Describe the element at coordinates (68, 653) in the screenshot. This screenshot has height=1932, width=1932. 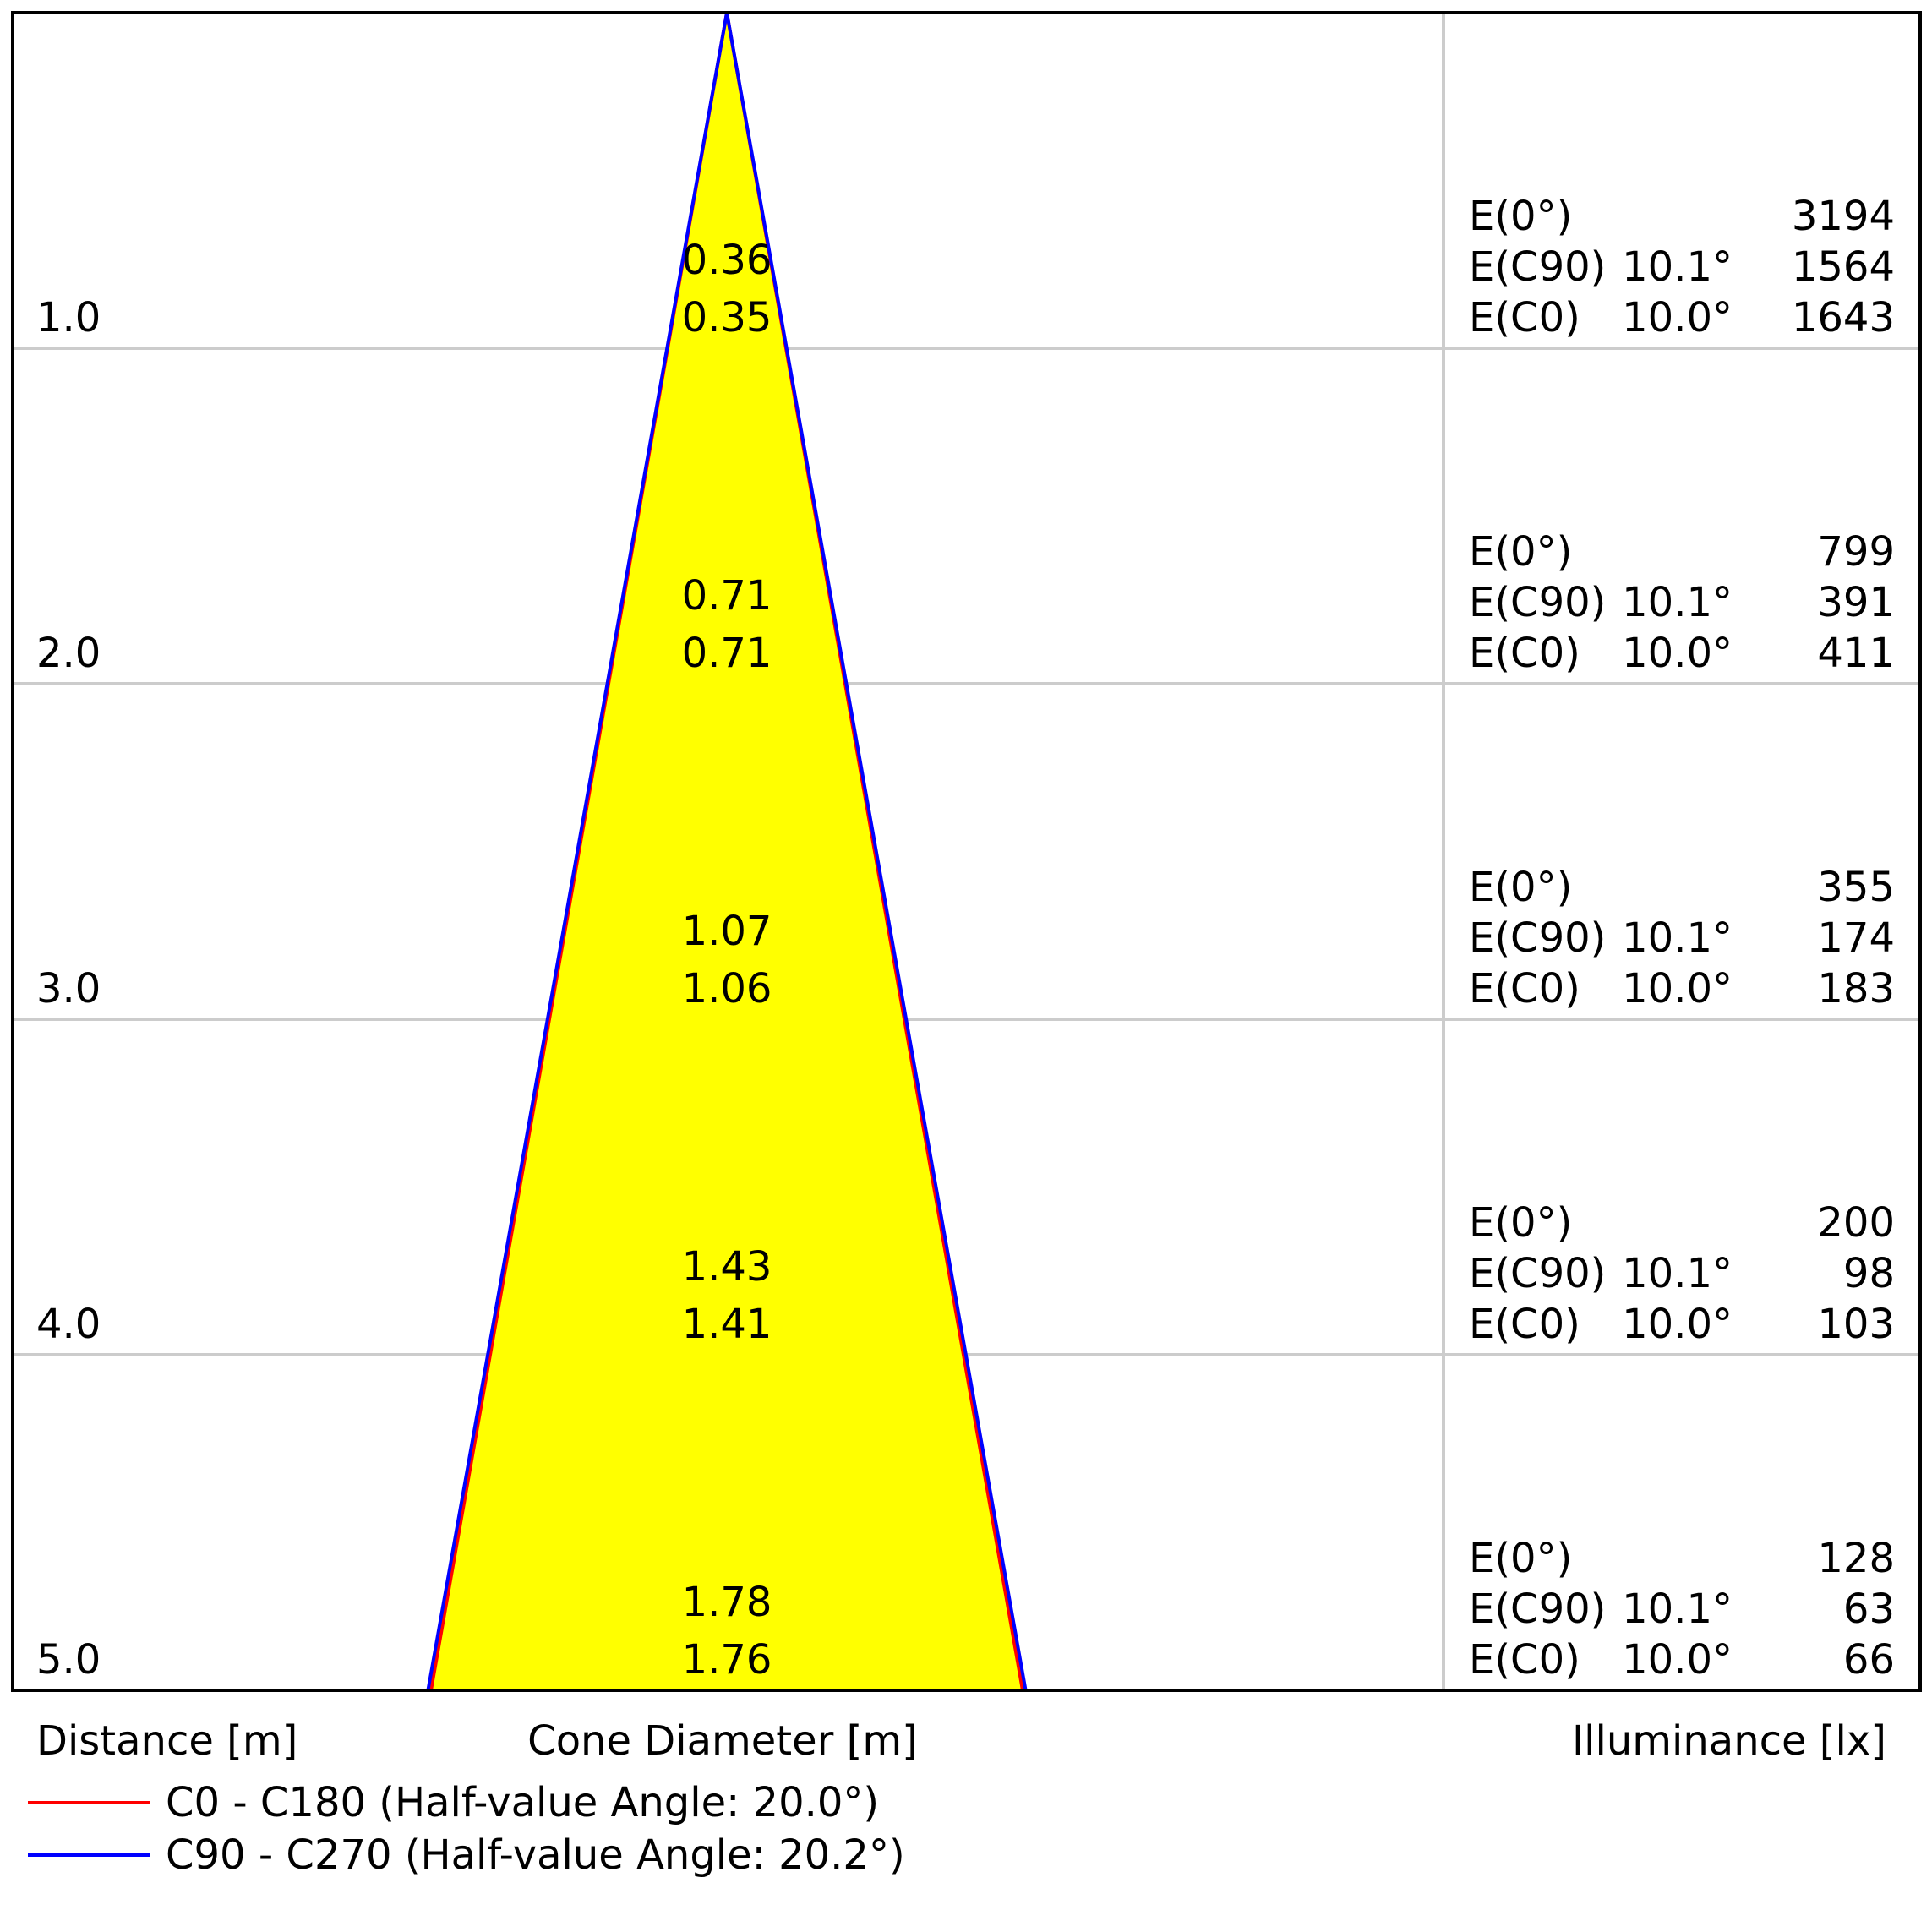
I see `distance-tick-label: 2.0` at that location.